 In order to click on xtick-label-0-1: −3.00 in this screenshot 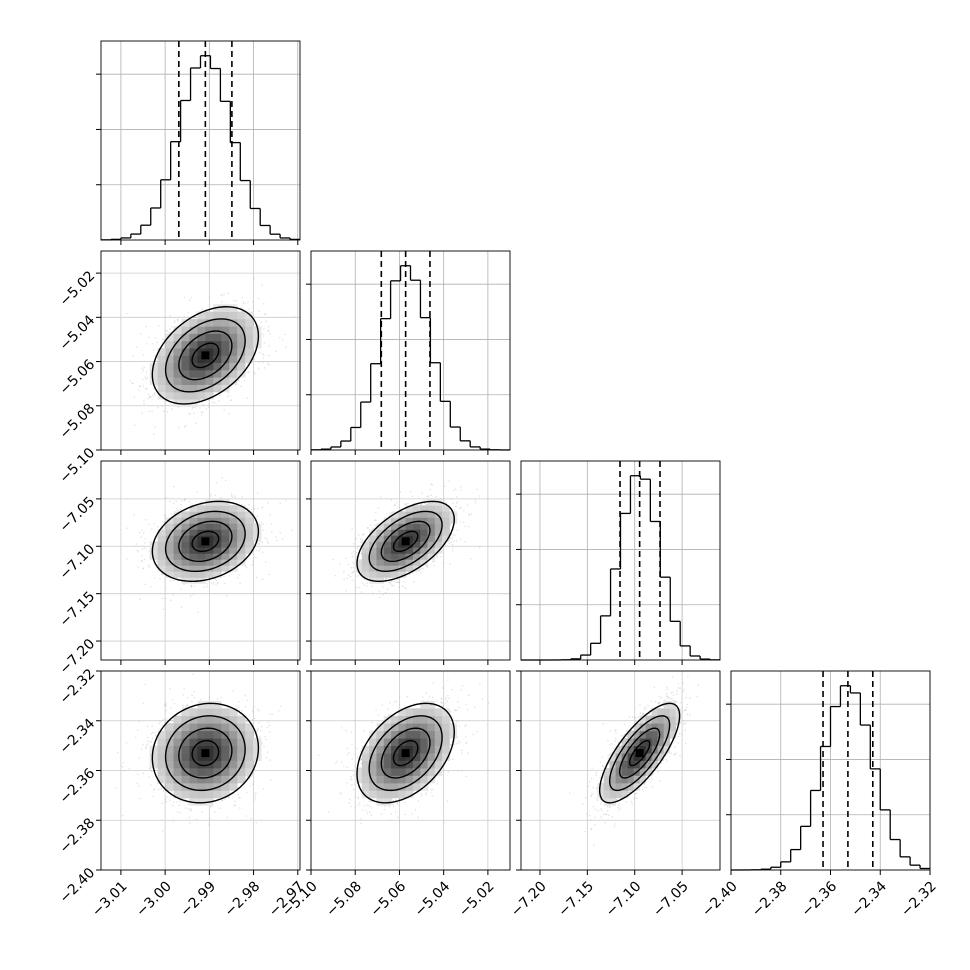, I will do `click(154, 899)`.